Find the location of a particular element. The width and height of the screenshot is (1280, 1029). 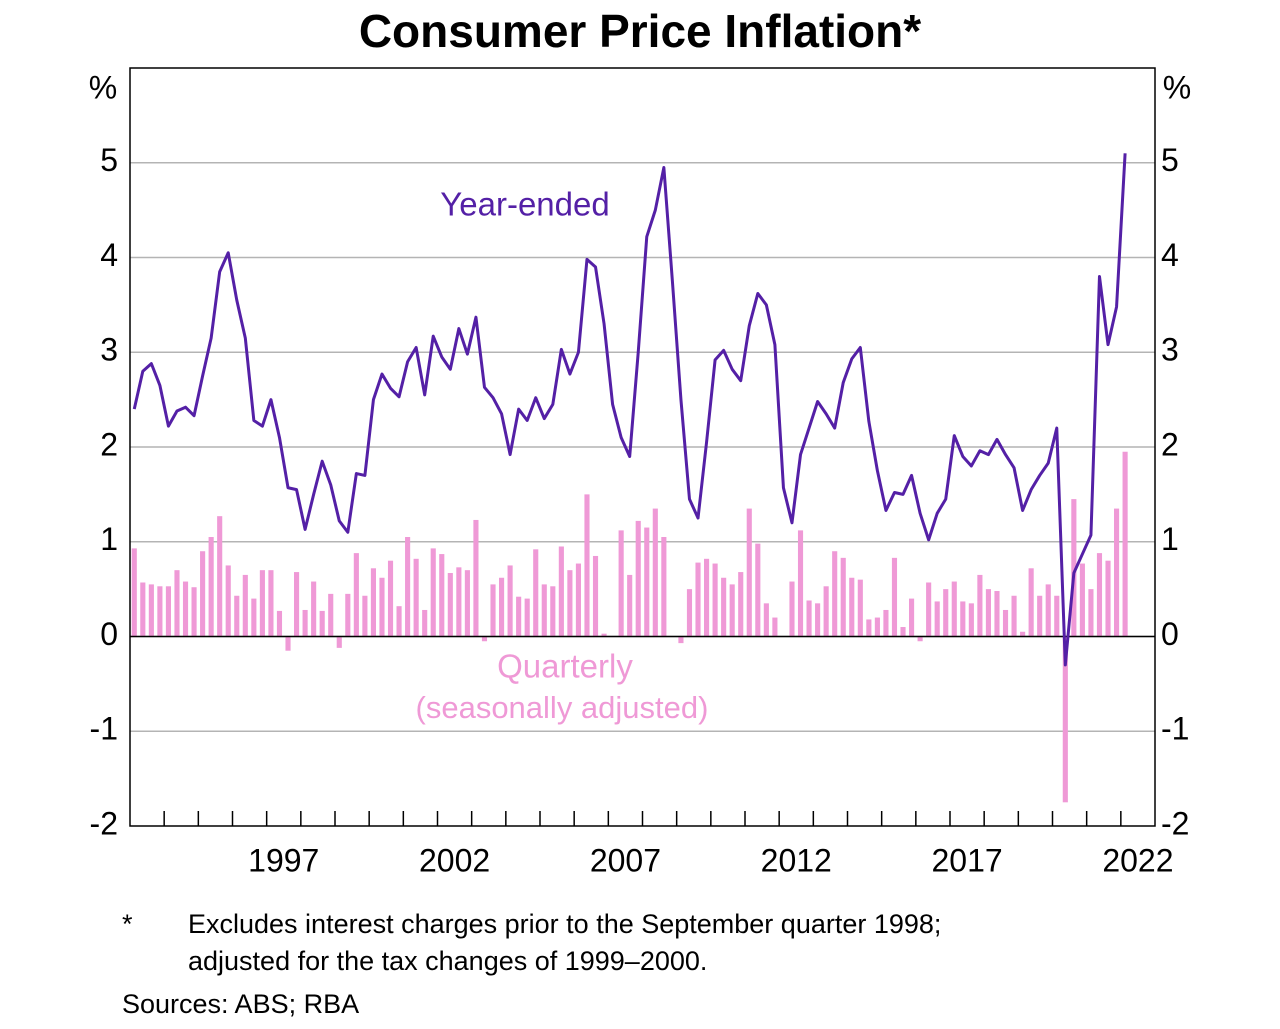

y-tick-label-right: 4 is located at coordinates (1170, 255).